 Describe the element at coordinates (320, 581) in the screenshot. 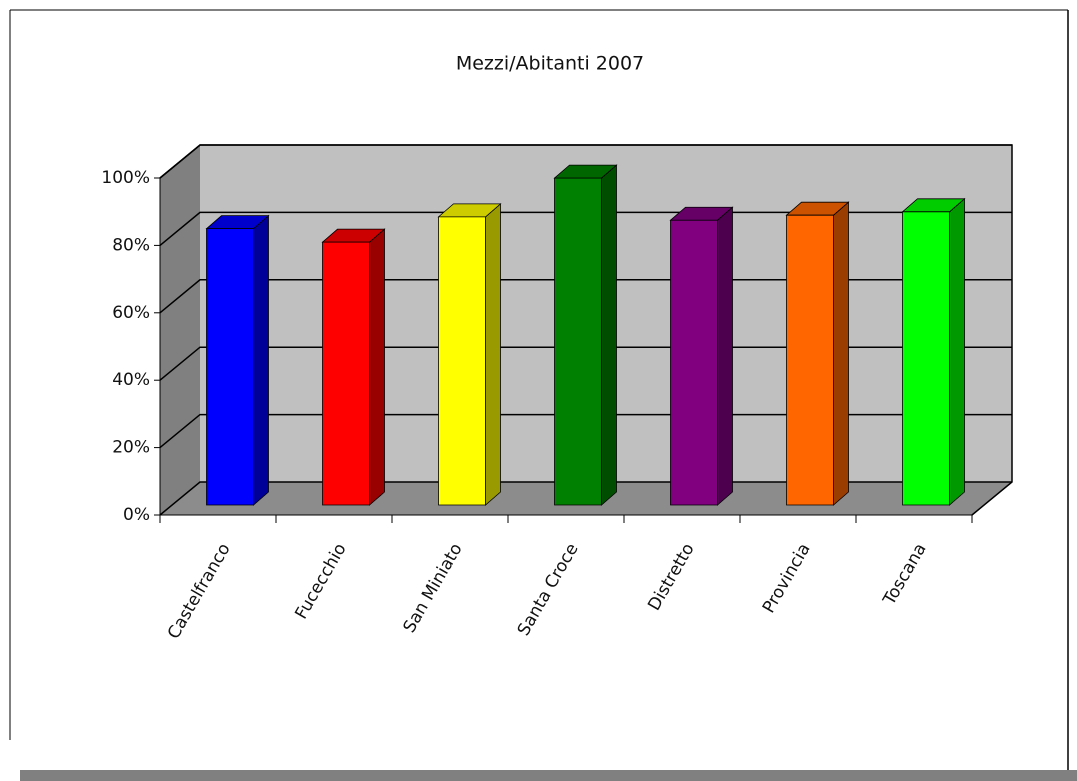

I see `x-tick-label: Fucecchio` at that location.